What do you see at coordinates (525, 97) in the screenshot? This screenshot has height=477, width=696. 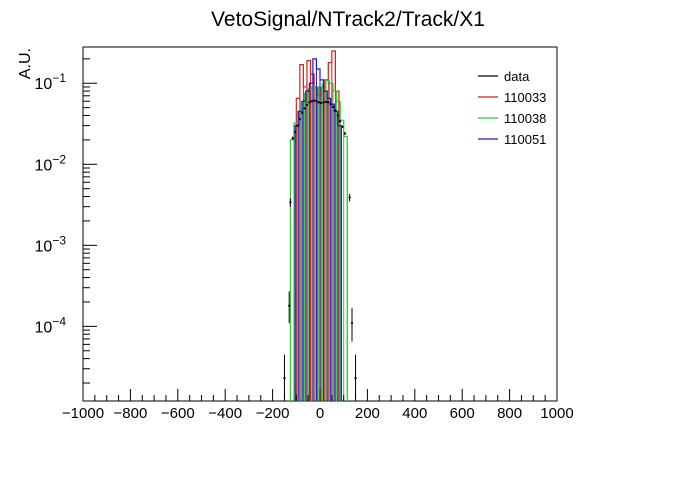 I see `legend-label: 110033` at bounding box center [525, 97].